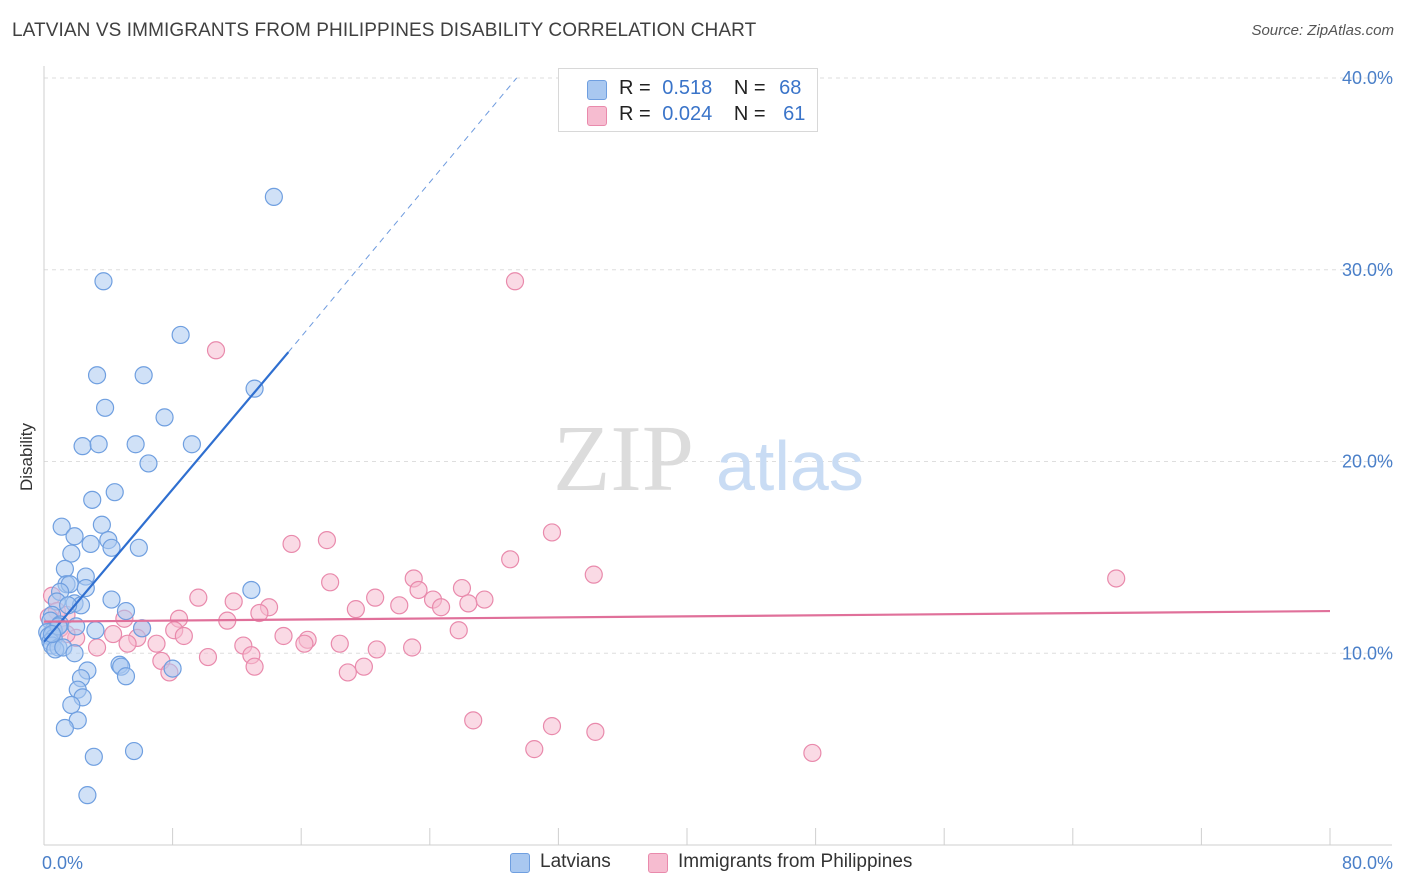 This screenshot has width=1406, height=892. What do you see at coordinates (790, 88) in the screenshot?
I see `legend-n-value: 68` at bounding box center [790, 88].